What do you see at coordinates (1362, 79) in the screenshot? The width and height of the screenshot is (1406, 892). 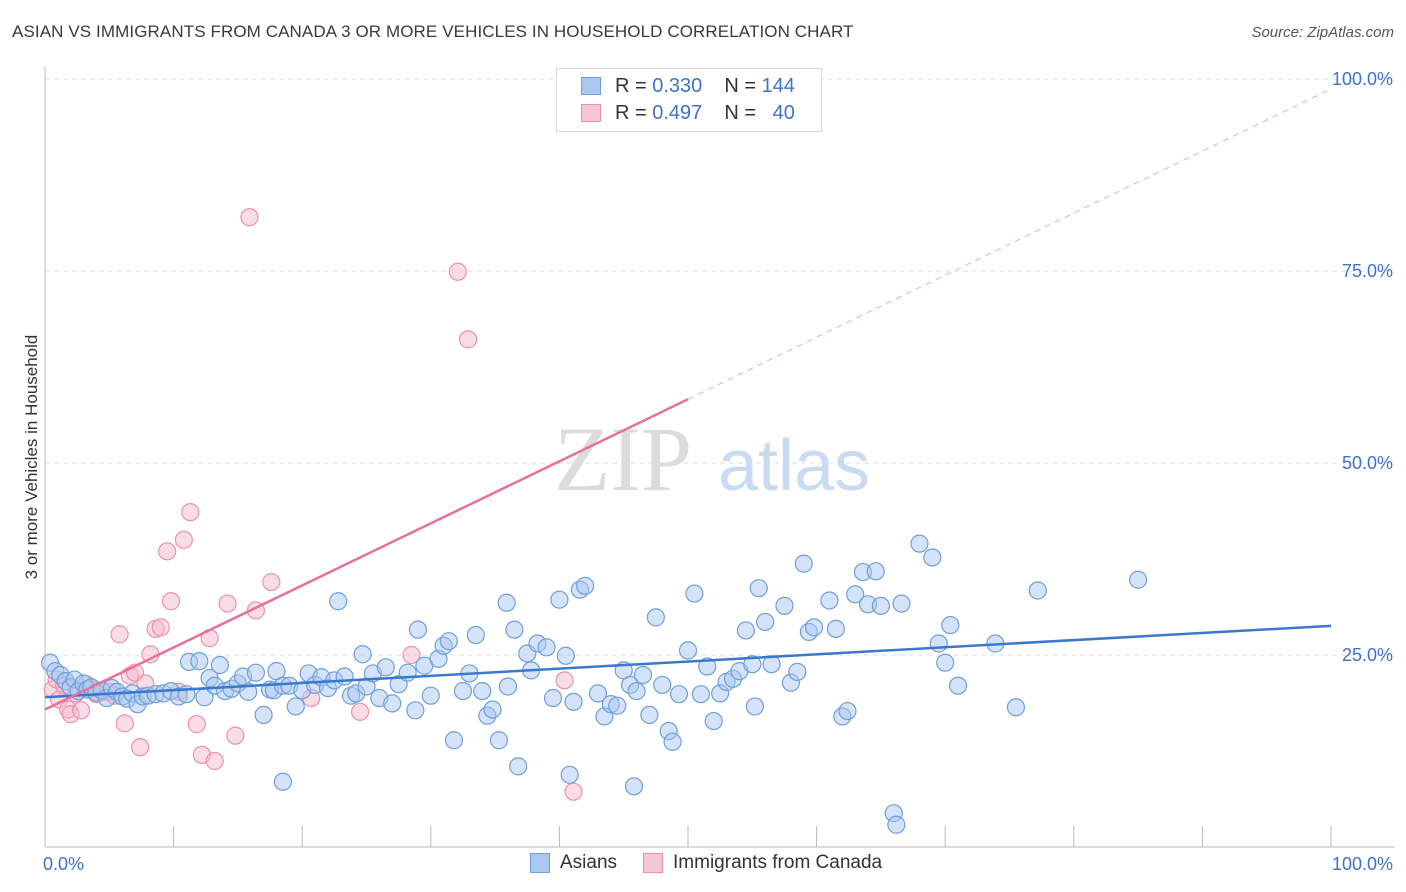 I see `y-tick-label: 100.0%` at bounding box center [1362, 79].